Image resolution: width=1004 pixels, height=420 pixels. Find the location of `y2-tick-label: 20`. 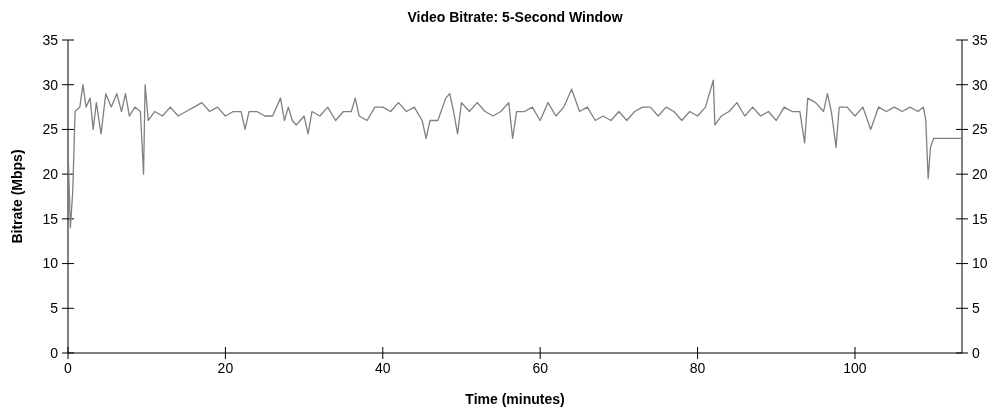

y2-tick-label: 20 is located at coordinates (980, 174).